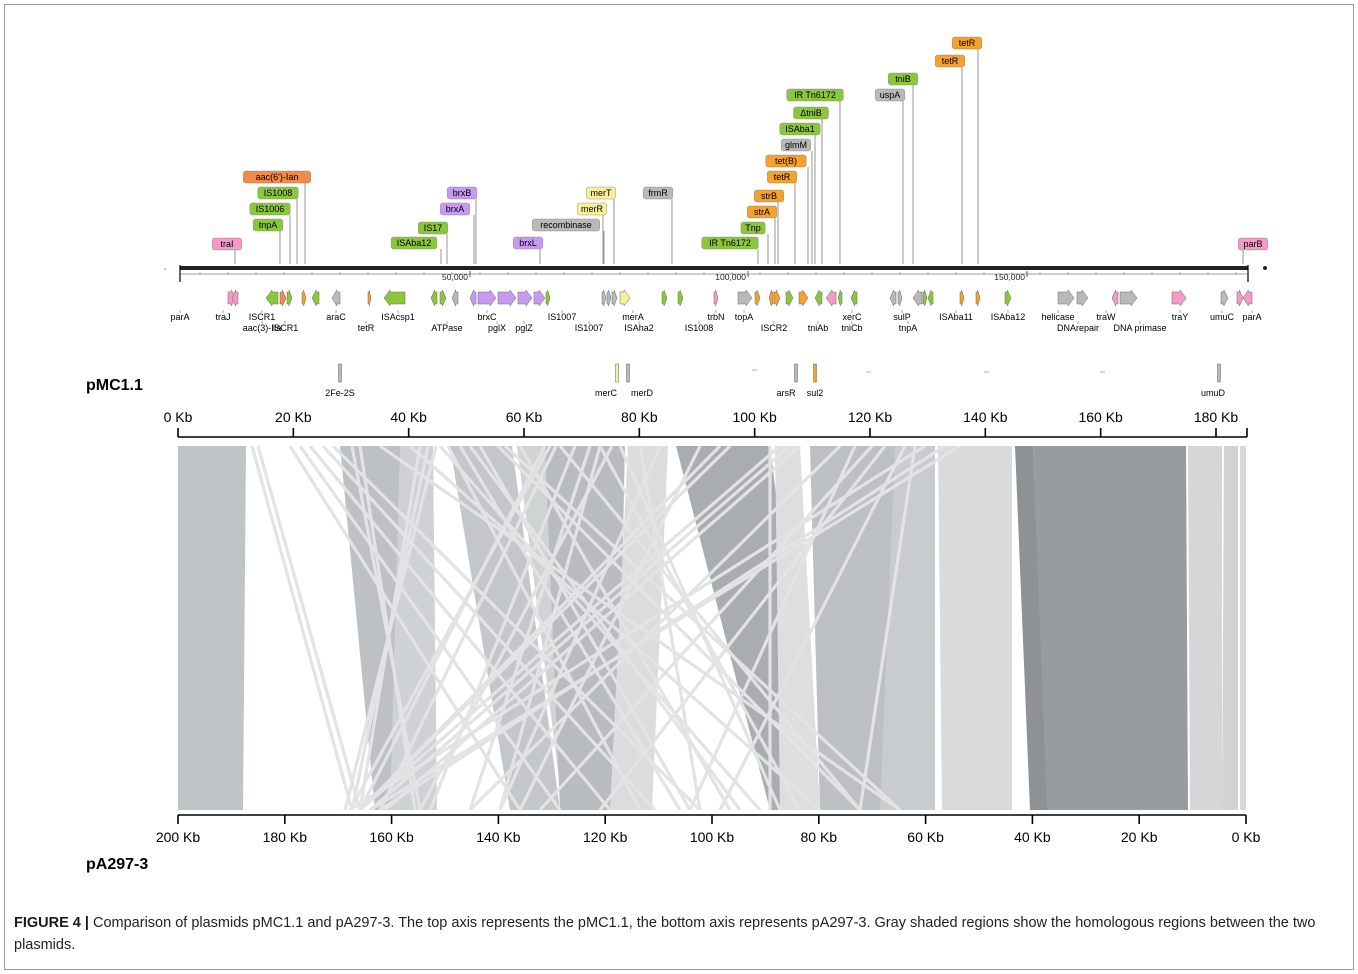 This screenshot has width=1358, height=974. What do you see at coordinates (800, 129) in the screenshot?
I see `gene-tag-label: ISAba1` at bounding box center [800, 129].